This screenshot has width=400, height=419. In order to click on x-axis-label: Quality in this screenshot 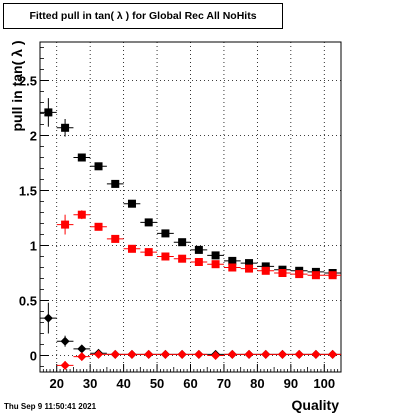, I will do `click(315, 405)`.